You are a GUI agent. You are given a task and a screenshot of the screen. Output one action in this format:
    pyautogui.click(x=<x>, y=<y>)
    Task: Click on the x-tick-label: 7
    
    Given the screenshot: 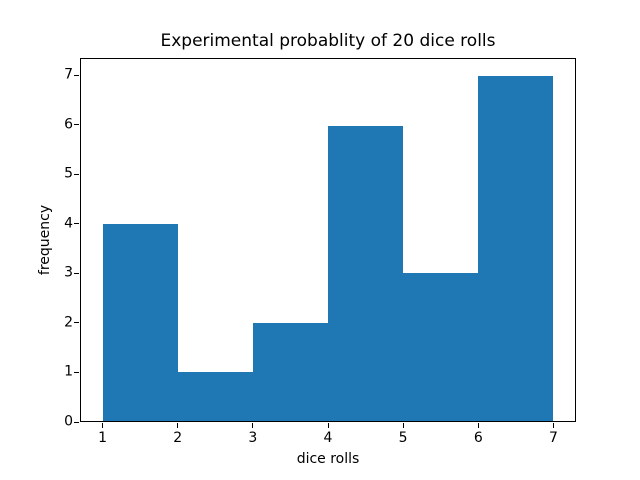 What is the action you would take?
    pyautogui.click(x=553, y=438)
    